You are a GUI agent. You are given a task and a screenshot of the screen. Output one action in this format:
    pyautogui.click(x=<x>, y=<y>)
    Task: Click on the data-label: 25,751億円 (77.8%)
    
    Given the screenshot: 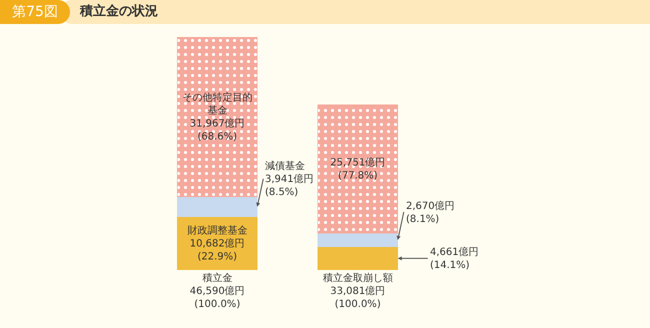 What is the action you would take?
    pyautogui.click(x=358, y=169)
    